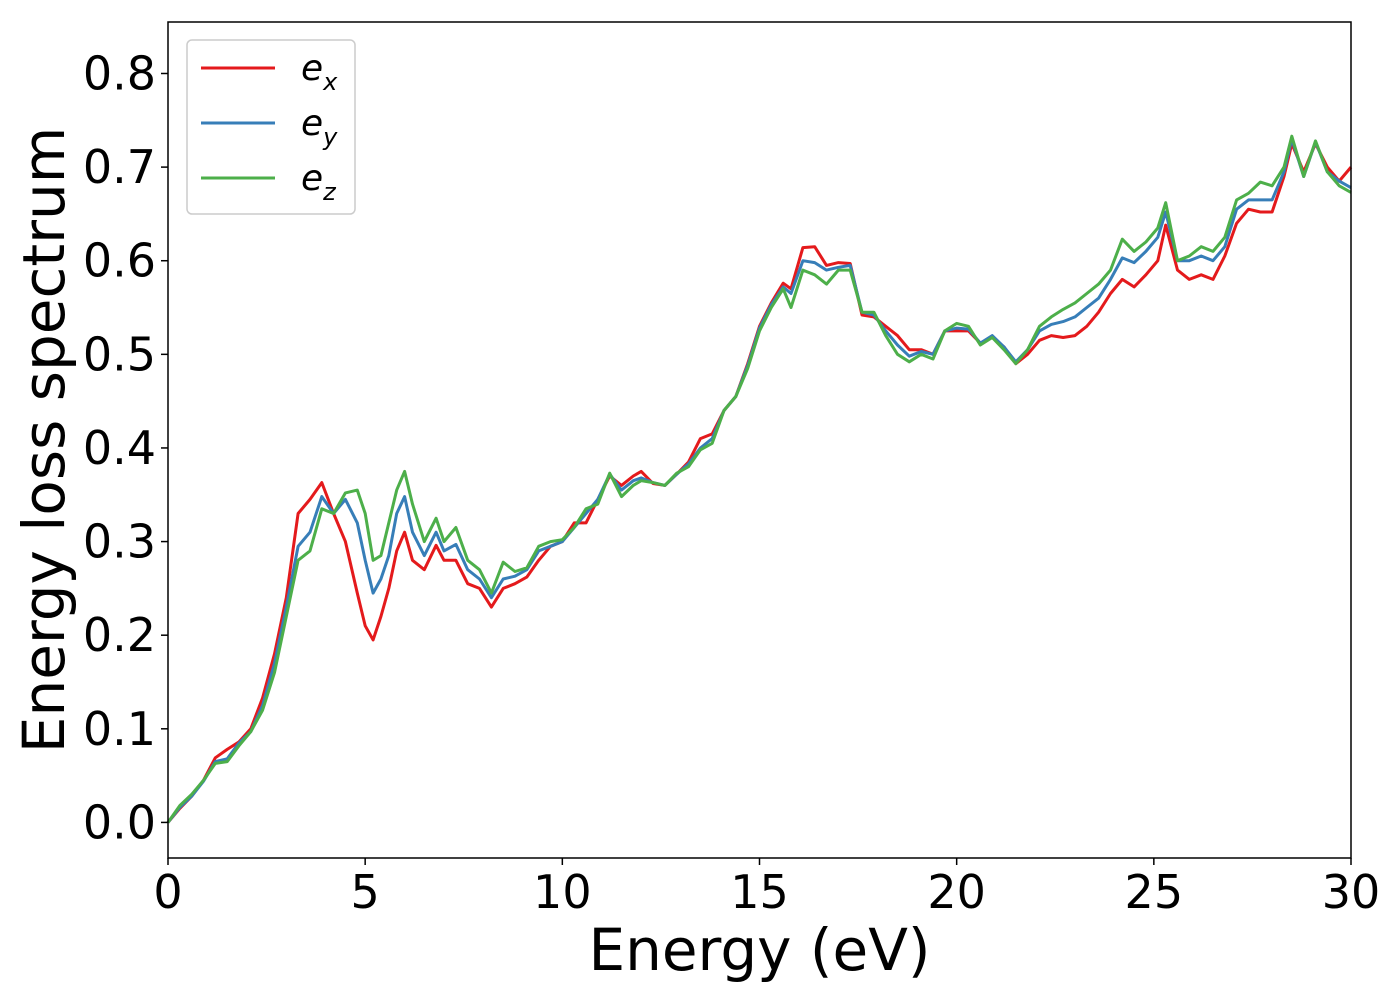 Image resolution: width=1400 pixels, height=1000 pixels. I want to click on x-tick-label: 25, so click(1154, 892).